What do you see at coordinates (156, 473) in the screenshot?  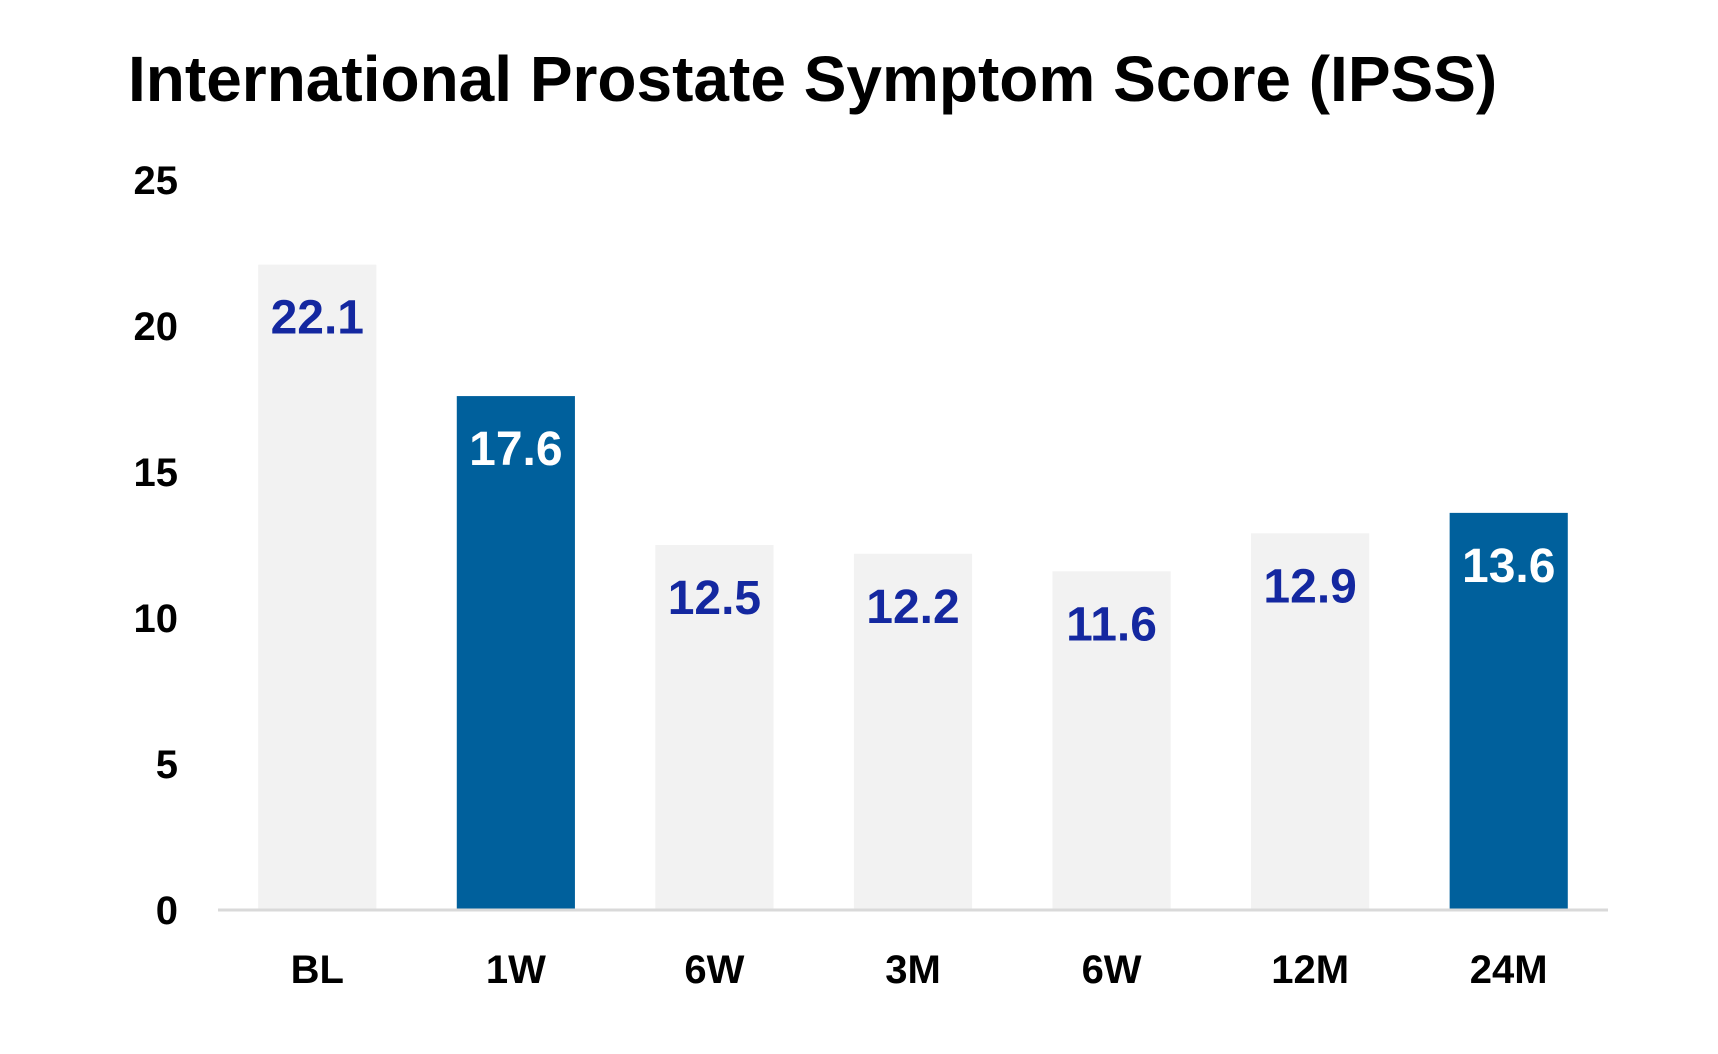 I see `y-tick-label: 15` at bounding box center [156, 473].